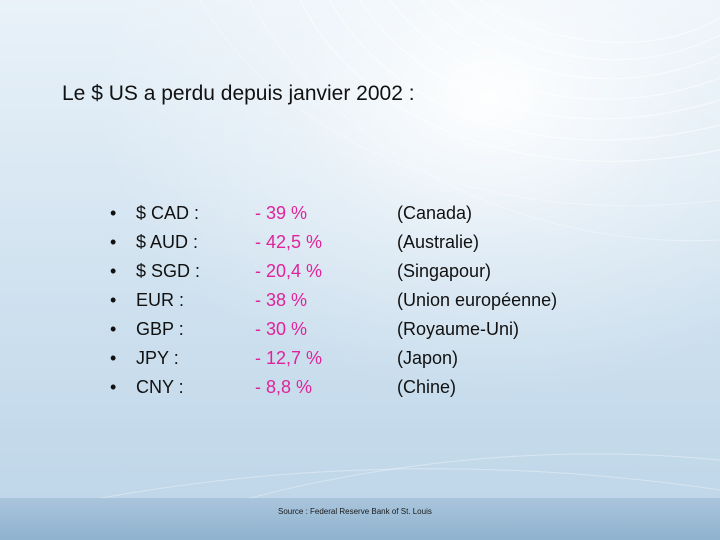  I want to click on percent-change: - 38 %, so click(281, 300).